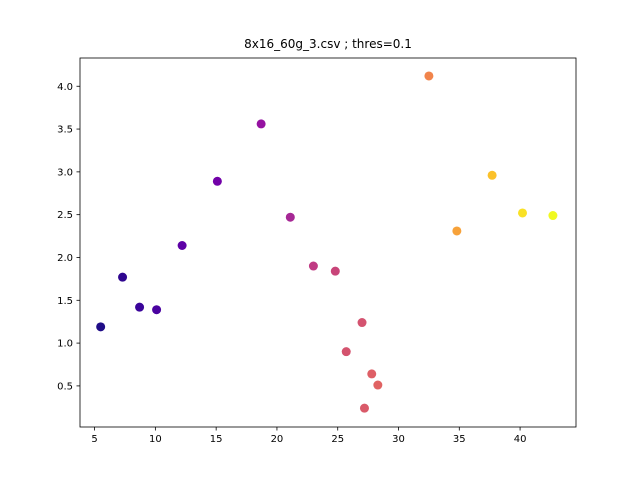 This screenshot has height=480, width=640. I want to click on y-tick-label: 1.0, so click(65, 344).